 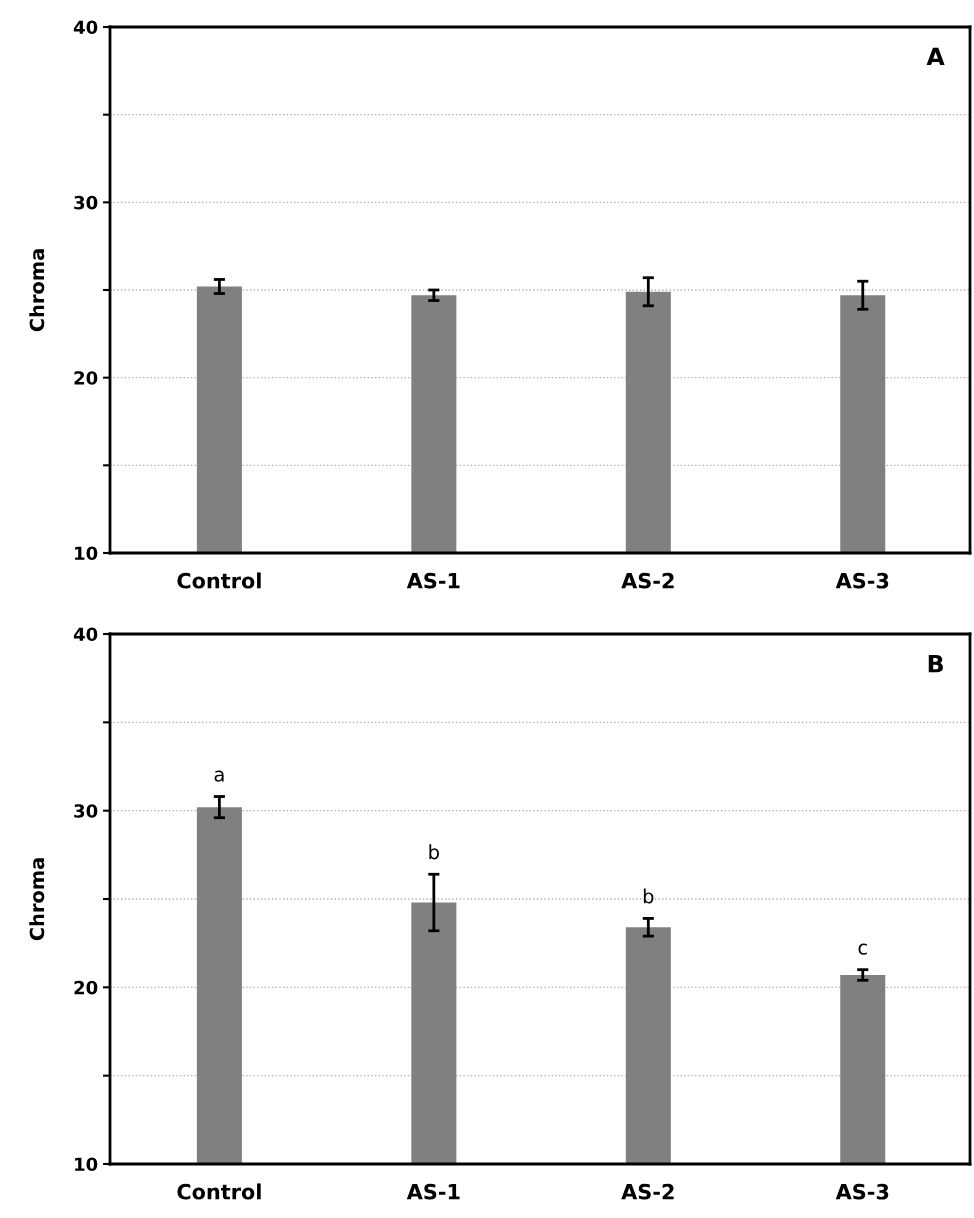 I want to click on annotation: c, so click(x=862, y=949).